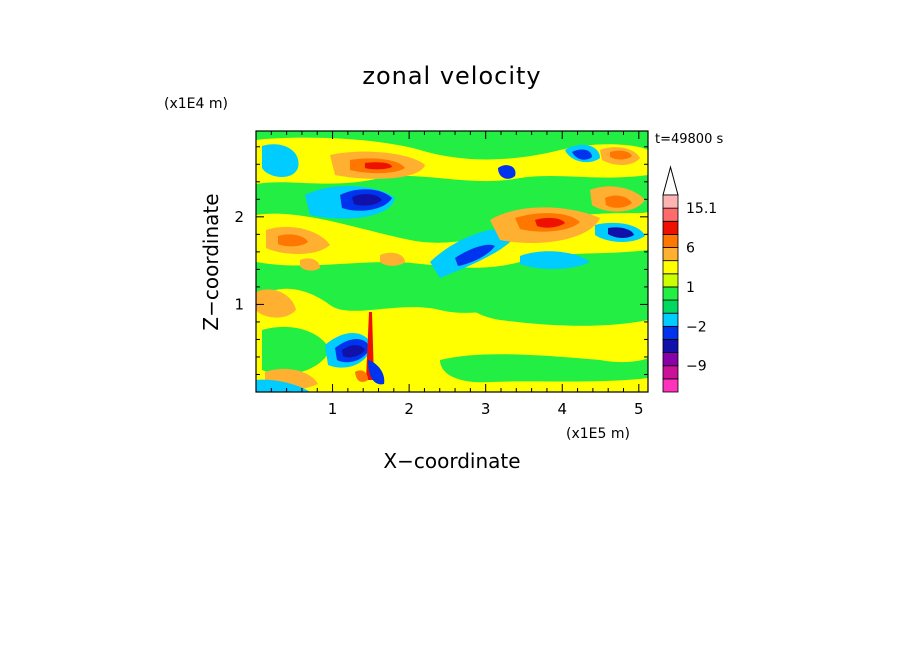 Image resolution: width=904 pixels, height=654 pixels. What do you see at coordinates (544, 368) in the screenshot?
I see `region-green-lower-mid` at bounding box center [544, 368].